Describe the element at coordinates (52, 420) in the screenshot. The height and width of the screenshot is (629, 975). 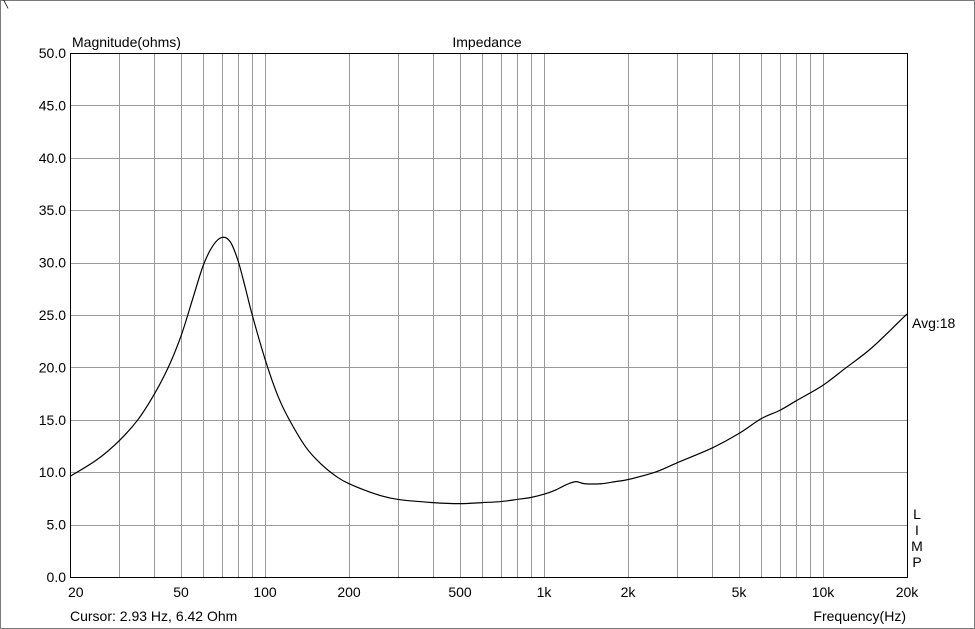
I see `y-tick-label: 15.0` at that location.